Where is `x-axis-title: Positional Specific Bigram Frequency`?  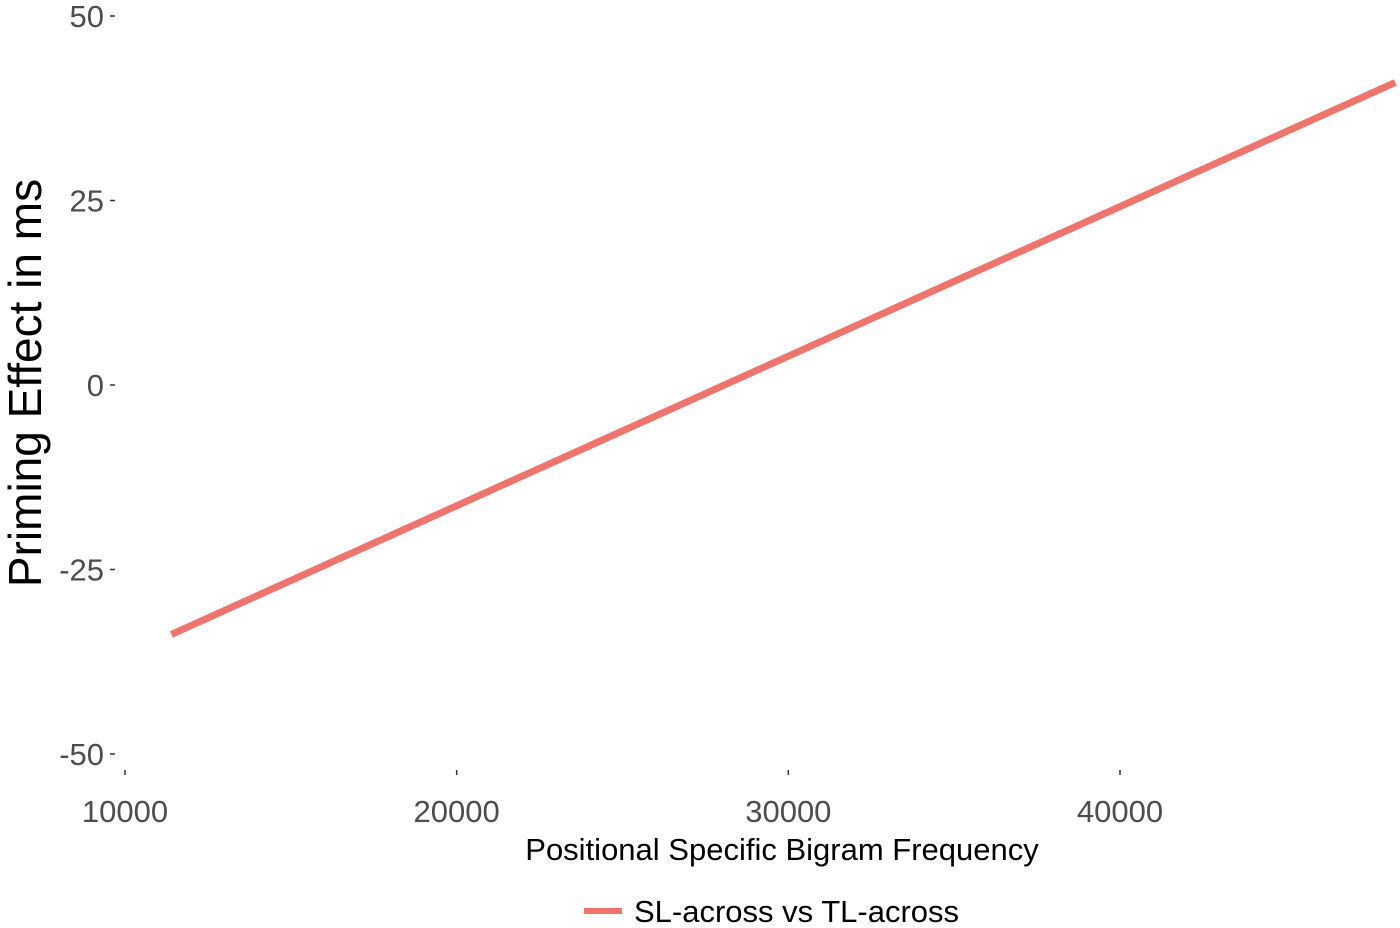 x-axis-title: Positional Specific Bigram Frequency is located at coordinates (782, 849).